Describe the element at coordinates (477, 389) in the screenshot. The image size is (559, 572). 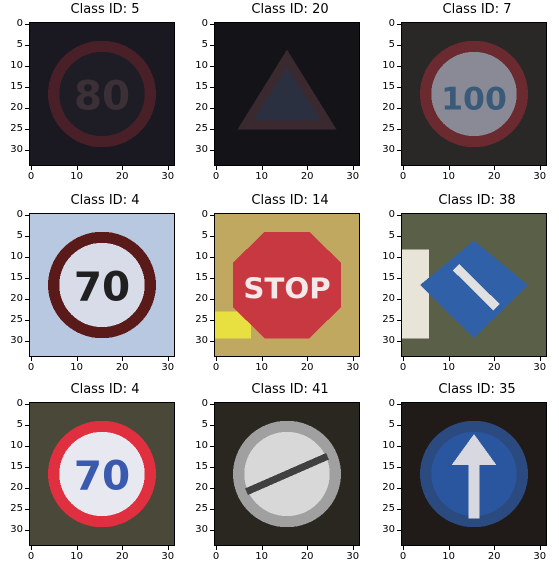
I see `panel-title: Class ID: 35` at that location.